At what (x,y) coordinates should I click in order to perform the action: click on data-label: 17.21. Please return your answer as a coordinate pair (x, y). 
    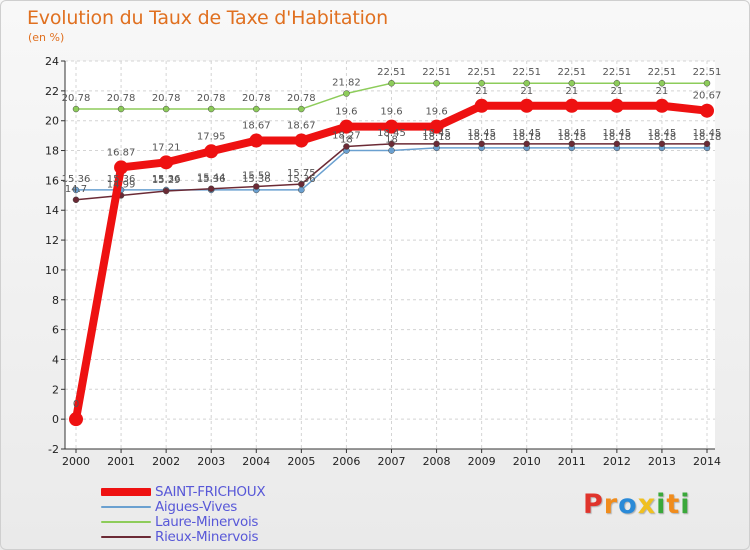
    Looking at the image, I should click on (166, 147).